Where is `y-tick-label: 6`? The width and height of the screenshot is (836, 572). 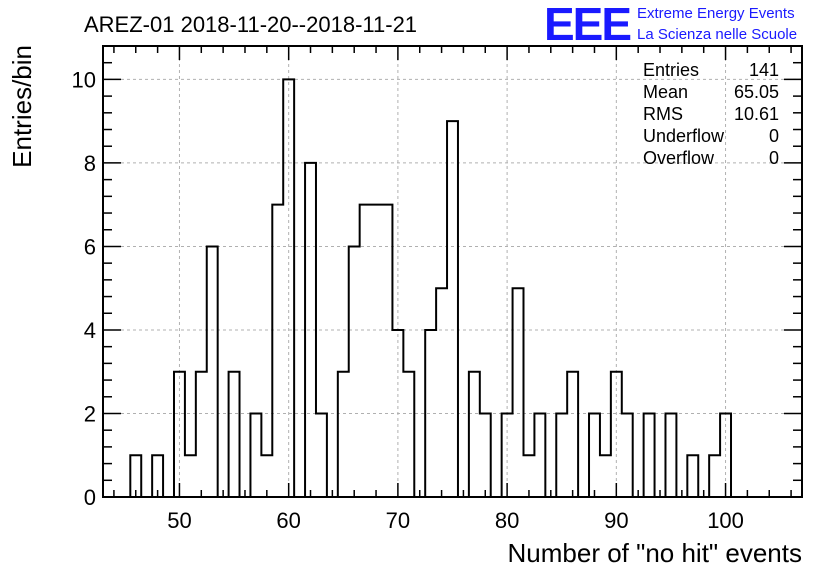
y-tick-label: 6 is located at coordinates (90, 246).